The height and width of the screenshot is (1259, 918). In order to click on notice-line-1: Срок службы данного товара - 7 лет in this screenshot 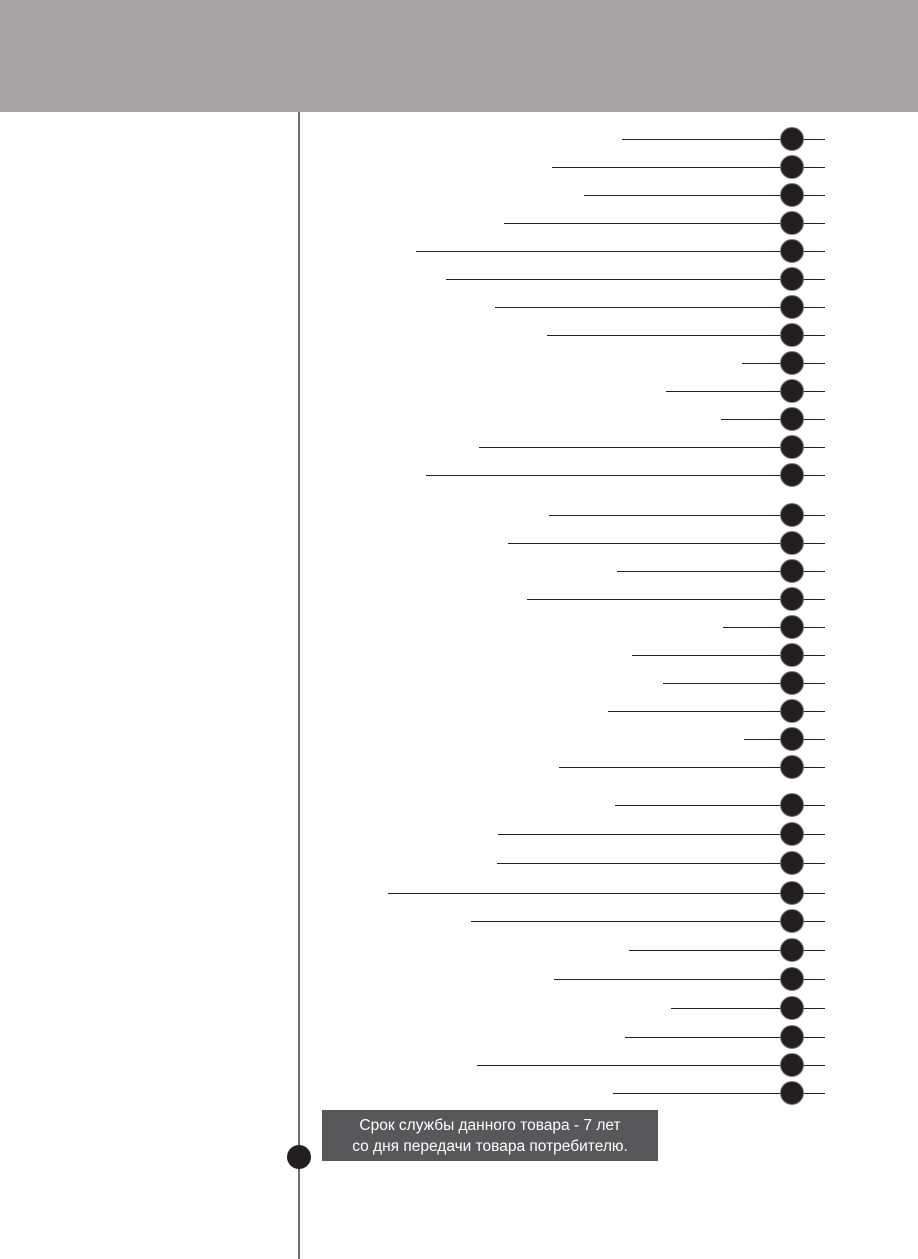, I will do `click(490, 1125)`.